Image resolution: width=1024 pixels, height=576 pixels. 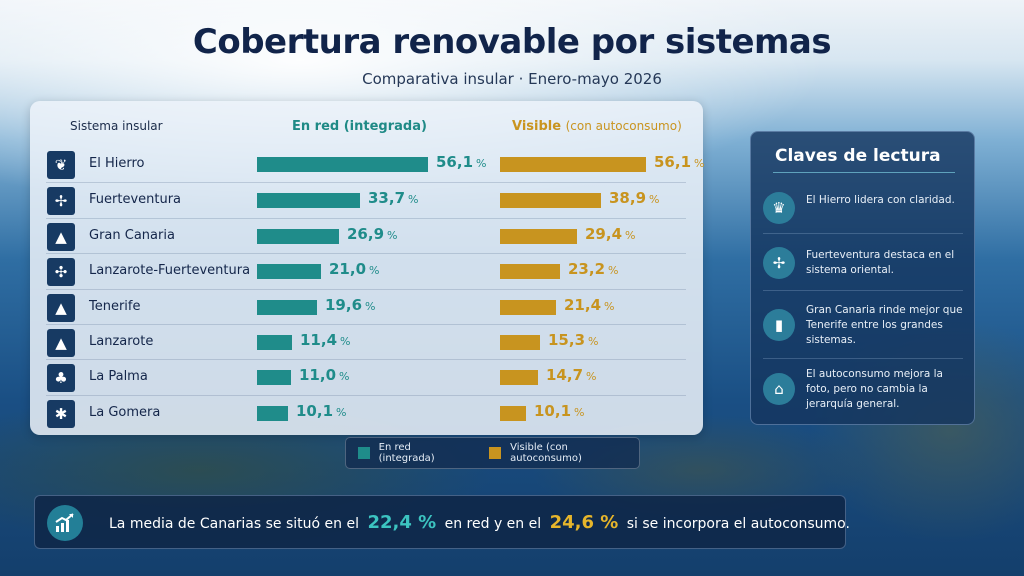 I want to click on data-label-value: 21,0, so click(x=348, y=269).